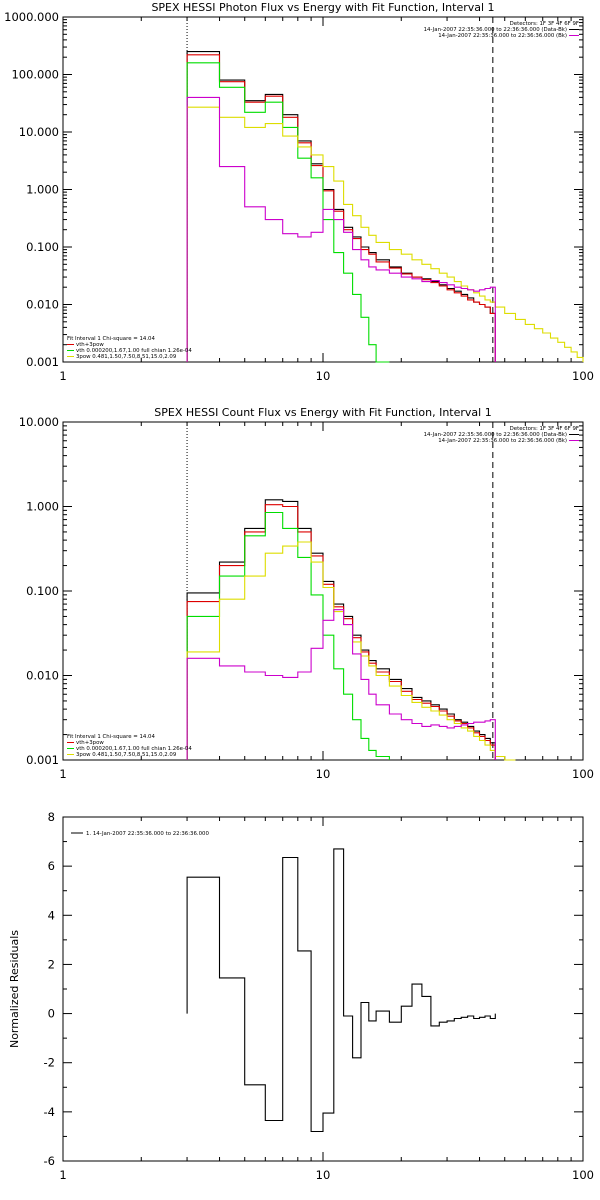  Describe the element at coordinates (49, 1063) in the screenshot. I see `y-tick-label: -2` at that location.